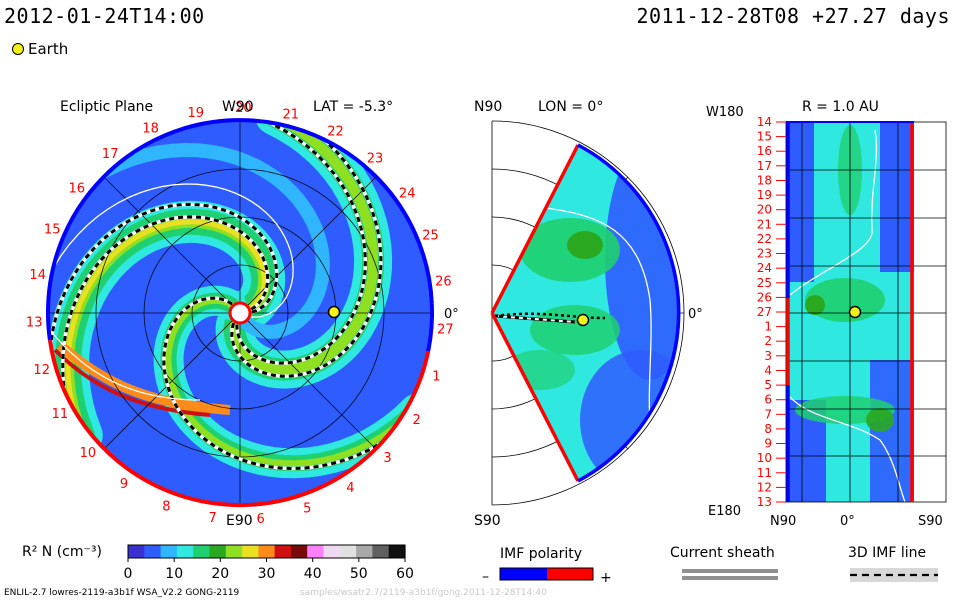 The height and width of the screenshot is (600, 960). Describe the element at coordinates (213, 518) in the screenshot. I see `carrington-tick-label: 7` at that location.